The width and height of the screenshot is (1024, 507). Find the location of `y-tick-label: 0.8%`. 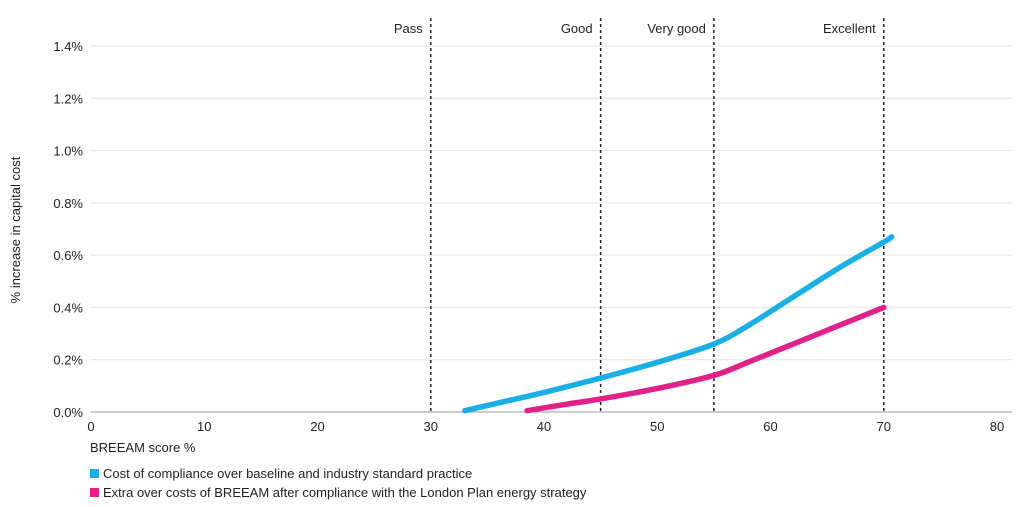

y-tick-label: 0.8% is located at coordinates (68, 203).